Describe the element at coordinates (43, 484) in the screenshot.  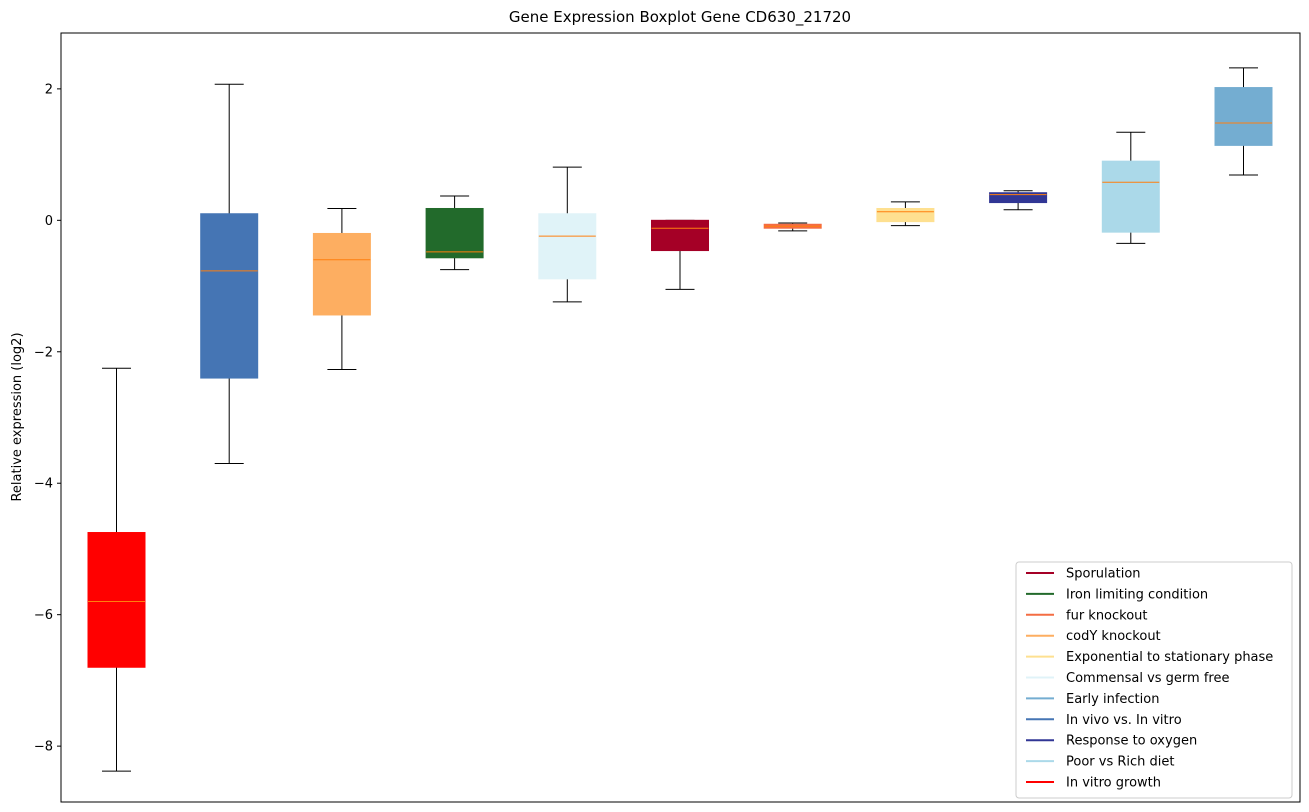
I see `y-tick-label: −4` at that location.